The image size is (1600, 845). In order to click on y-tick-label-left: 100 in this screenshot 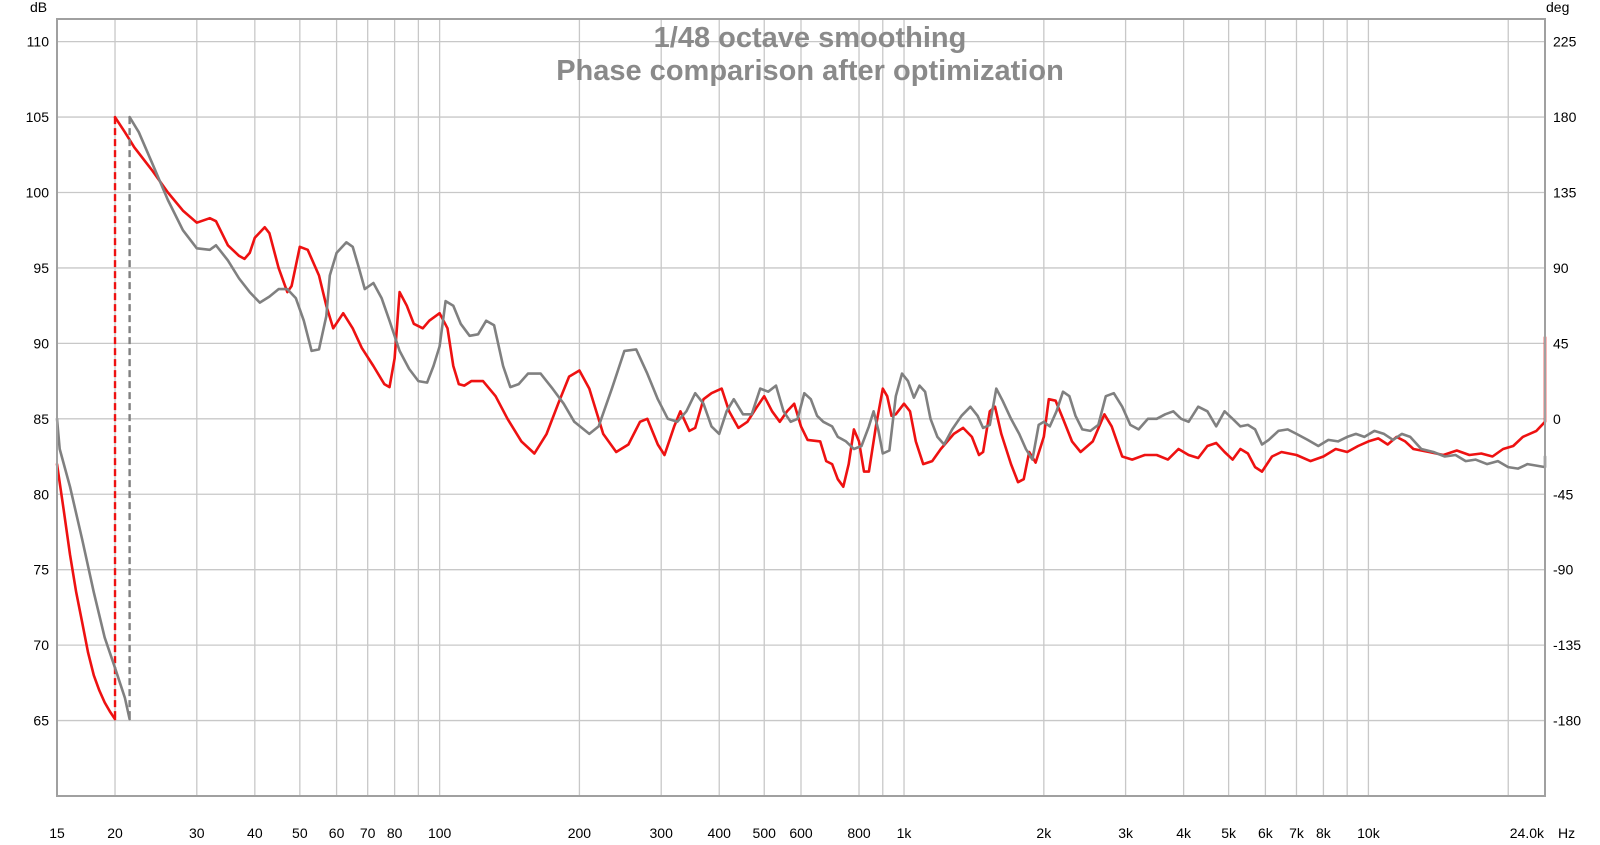, I will do `click(38, 193)`.